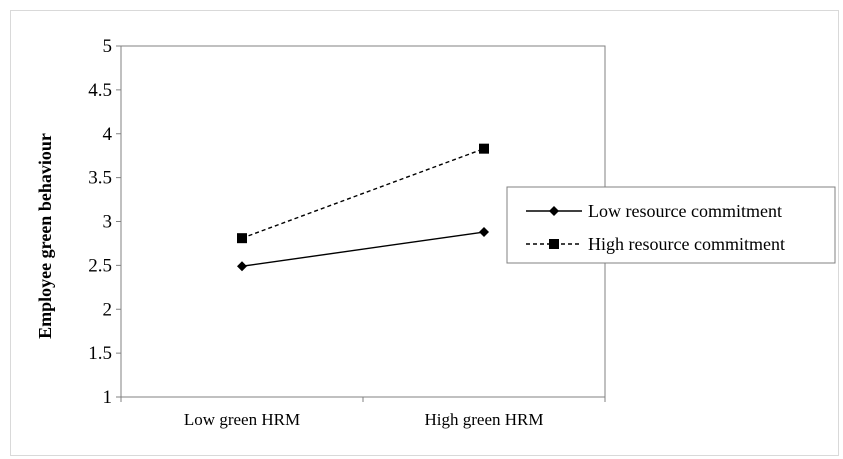 This screenshot has height=459, width=843. Describe the element at coordinates (108, 397) in the screenshot. I see `y-tick-label: 1` at that location.